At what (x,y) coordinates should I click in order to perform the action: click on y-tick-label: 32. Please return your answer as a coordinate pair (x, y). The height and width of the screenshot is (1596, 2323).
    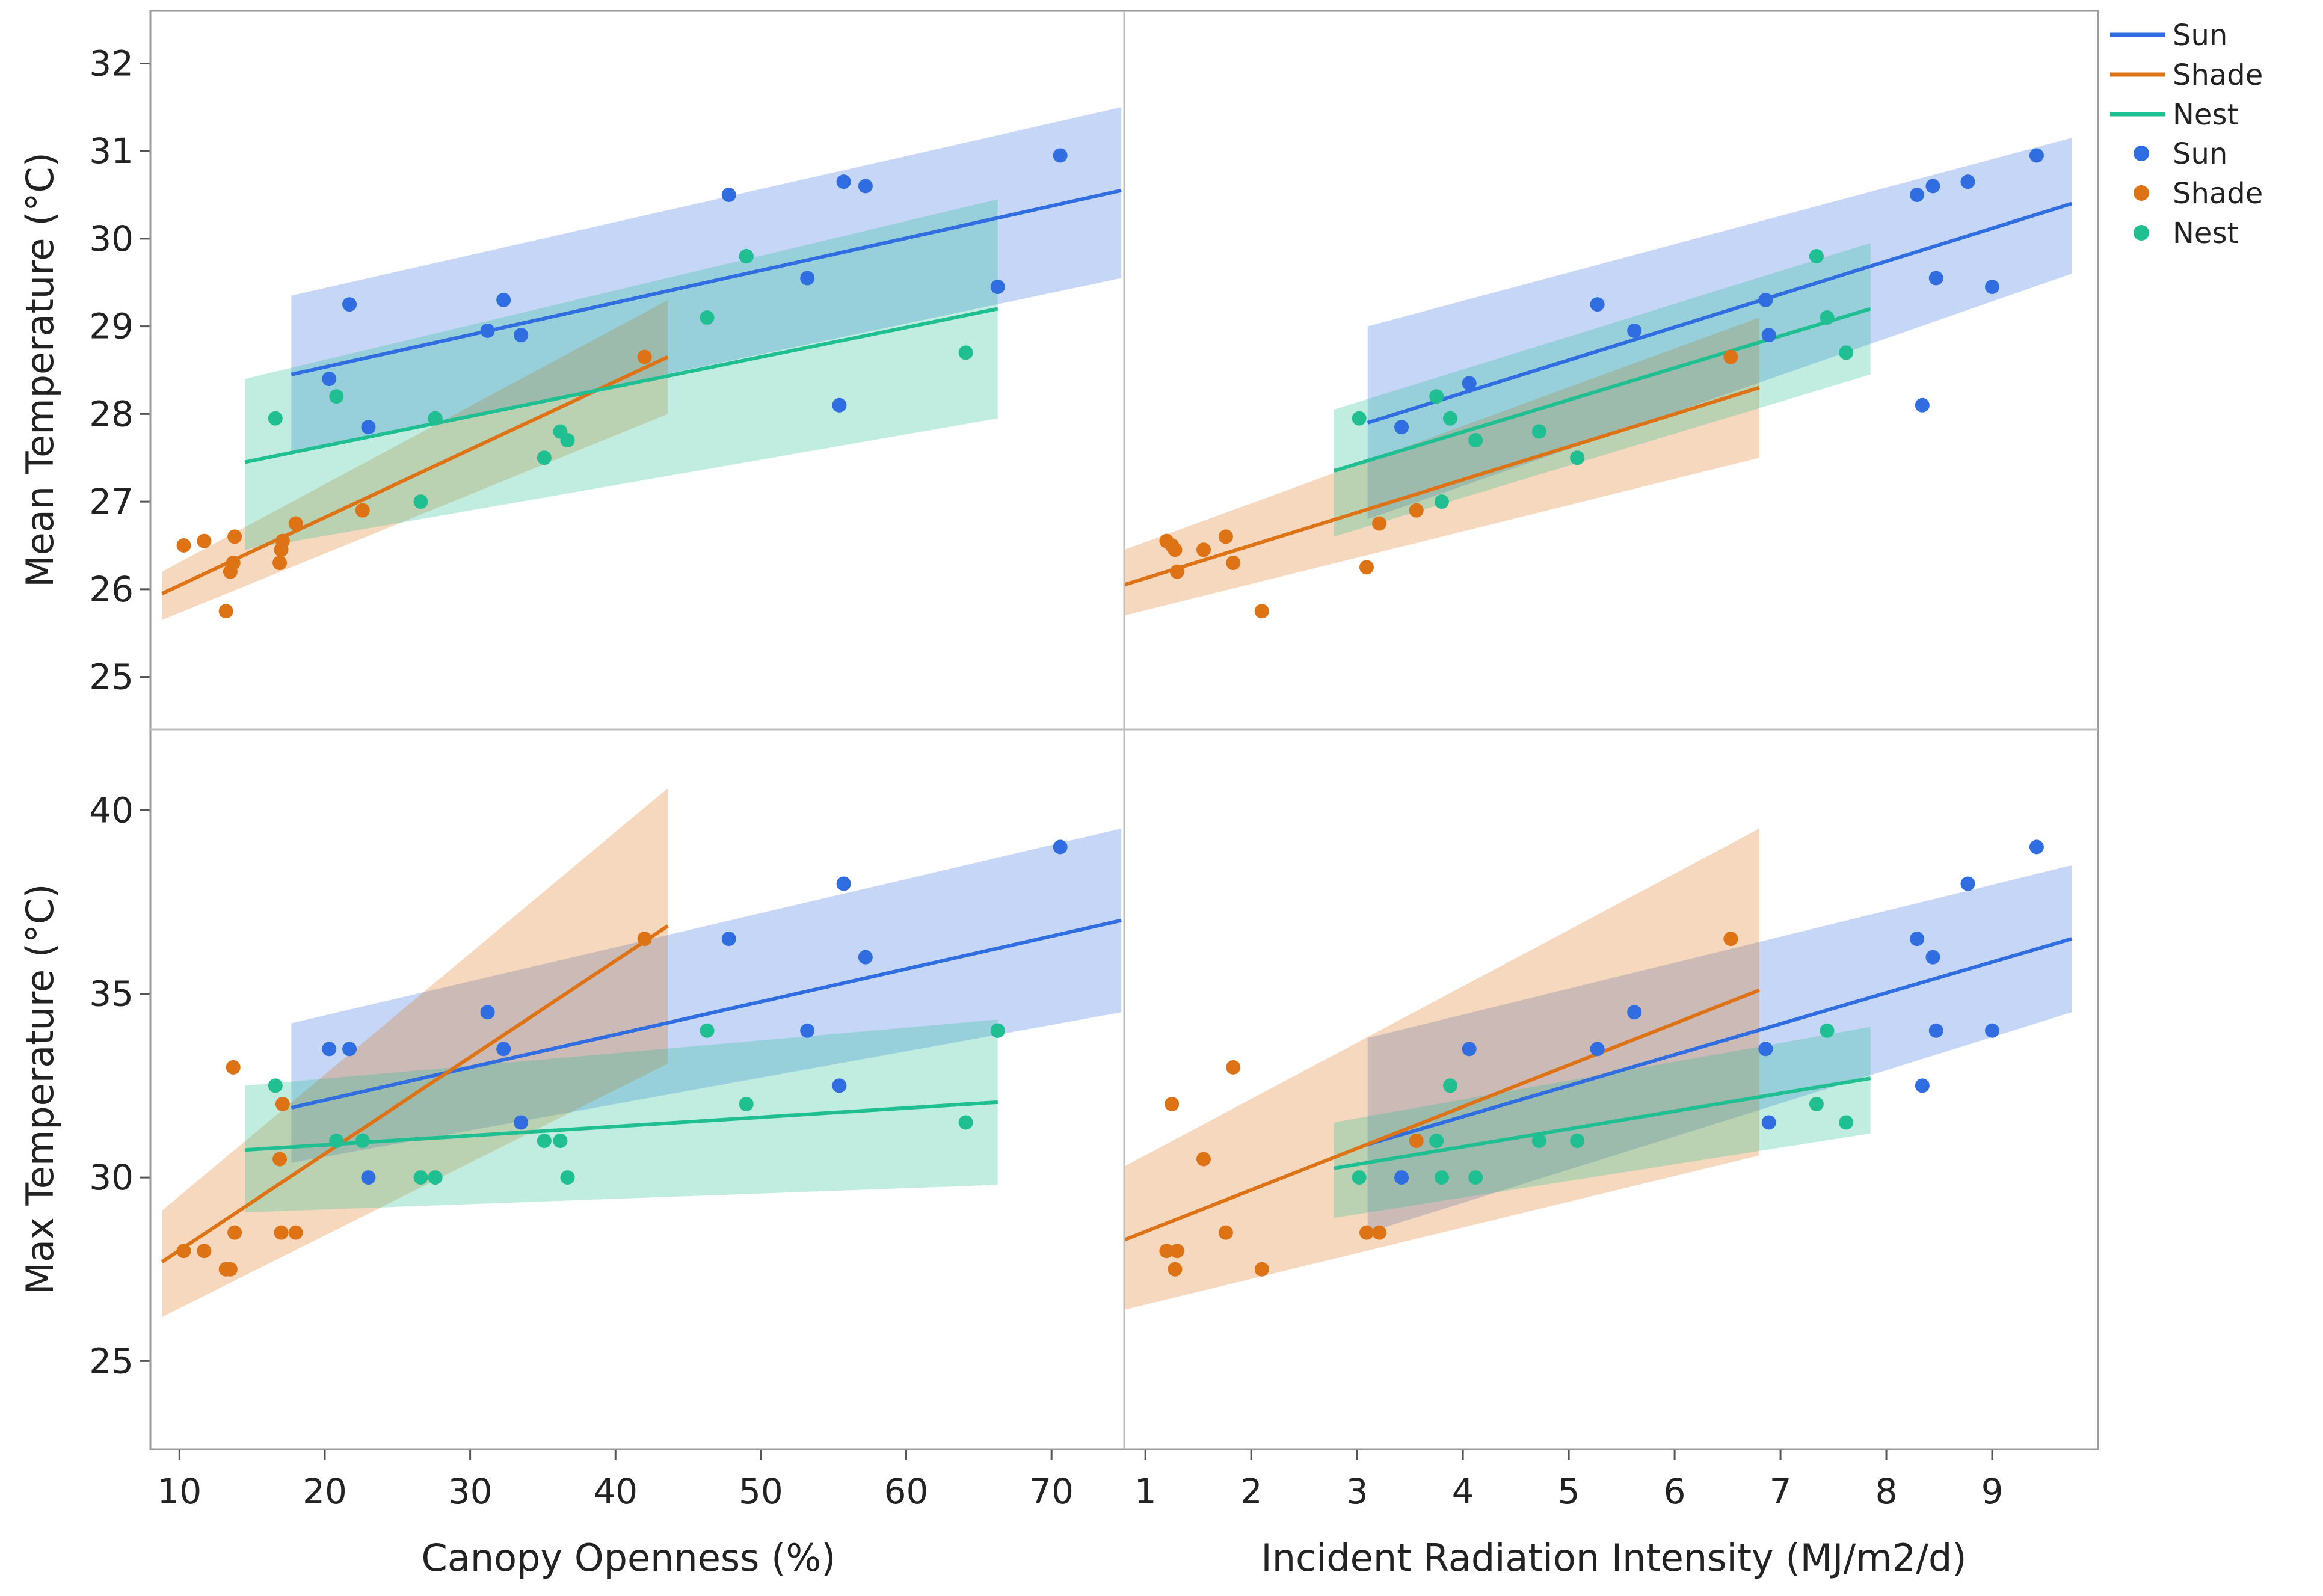
    Looking at the image, I should click on (111, 63).